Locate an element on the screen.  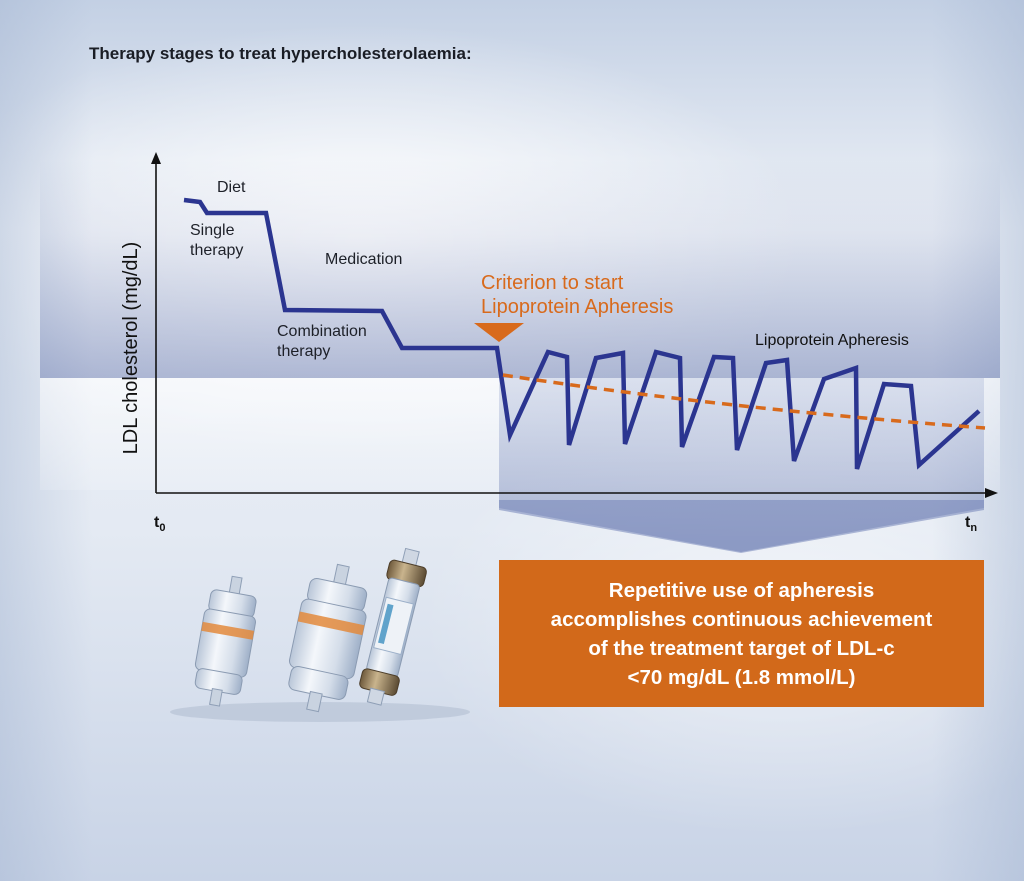
apheresis-column-3-icon is located at coordinates (393, 626).